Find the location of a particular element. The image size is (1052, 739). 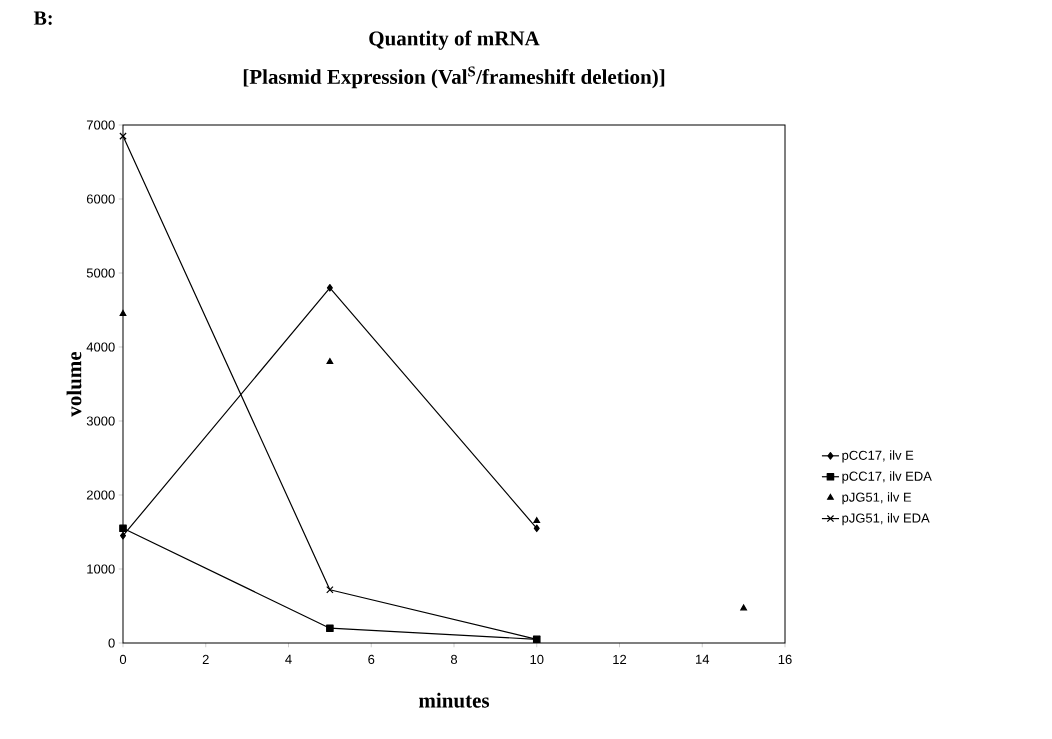

x-tick-label: 8 is located at coordinates (454, 659).